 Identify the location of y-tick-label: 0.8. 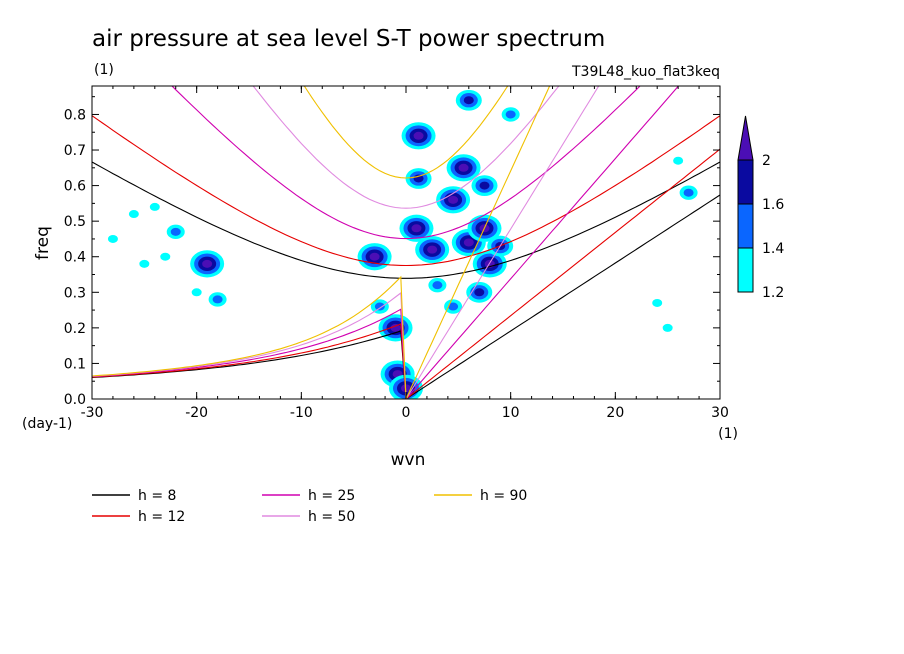
(75, 115).